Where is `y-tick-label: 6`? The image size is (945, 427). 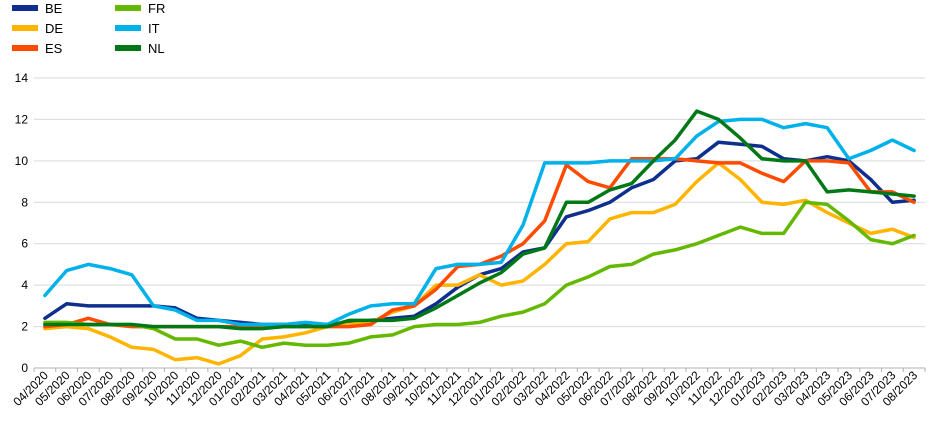
y-tick-label: 6 is located at coordinates (24, 244).